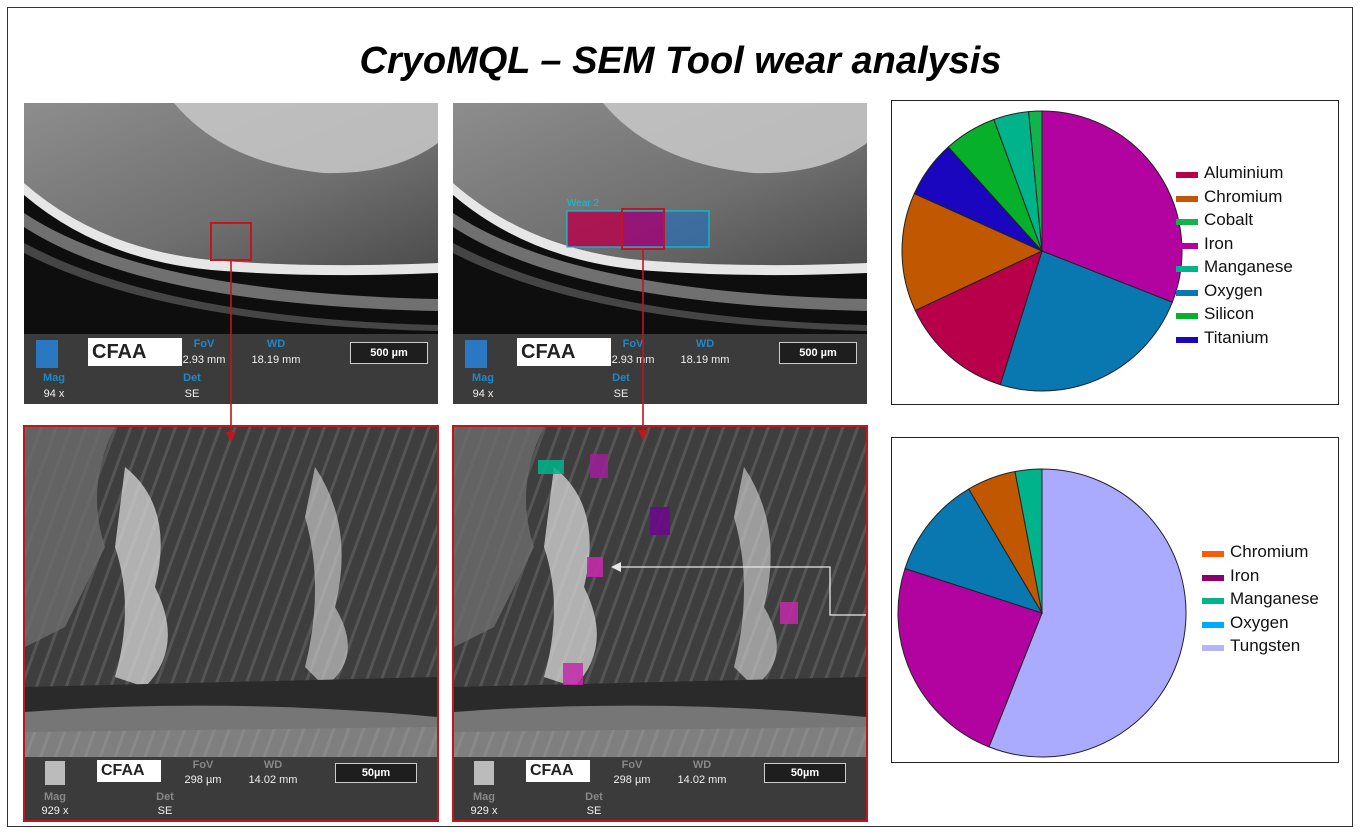 This screenshot has width=1361, height=834. I want to click on legend-swatch-tungsten, so click(1213, 648).